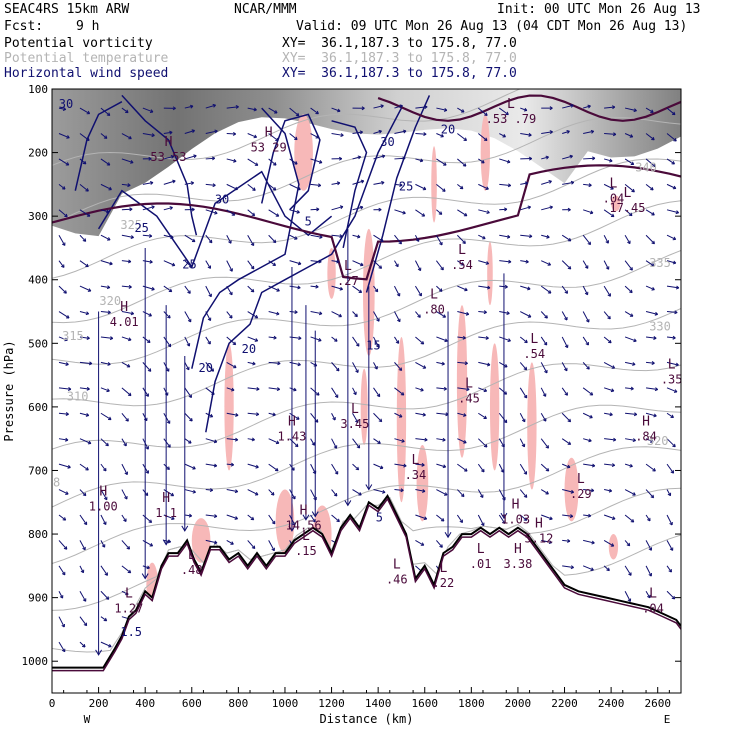 Image resolution: width=740 pixels, height=740 pixels. What do you see at coordinates (485, 152) in the screenshot?
I see `pink-region` at bounding box center [485, 152].